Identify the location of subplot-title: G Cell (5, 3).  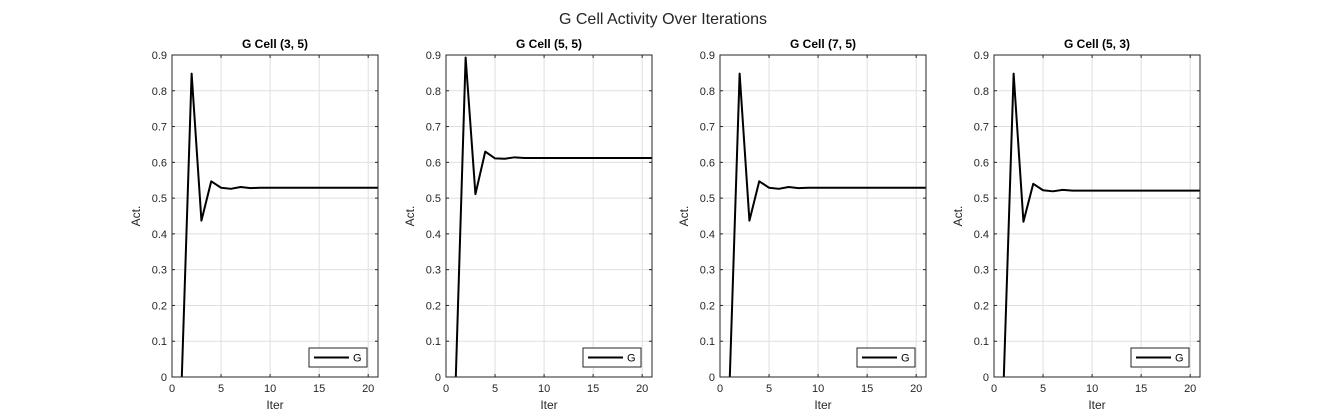
(1097, 44).